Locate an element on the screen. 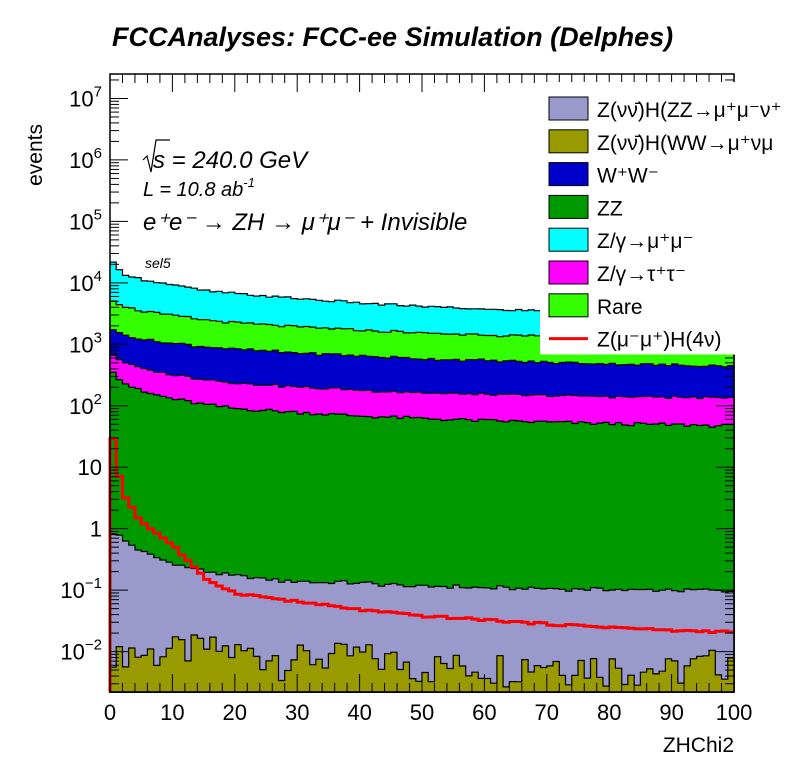 The image size is (796, 772). legend-label: Z(μ⁻μ⁺)H(4ν) is located at coordinates (659, 340).